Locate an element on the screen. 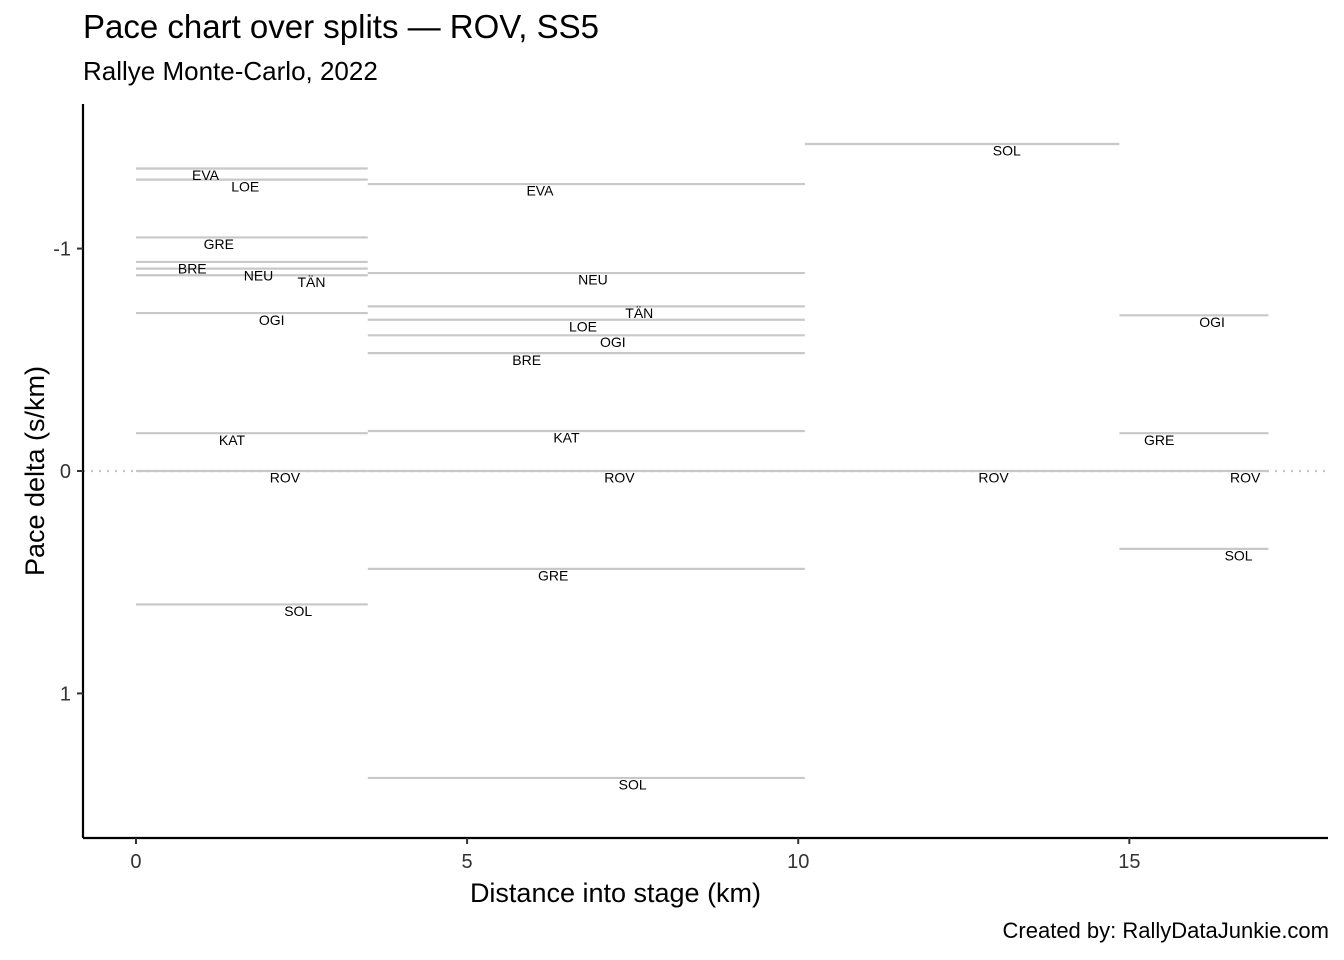  y-tick-label: -1 is located at coordinates (62, 250).